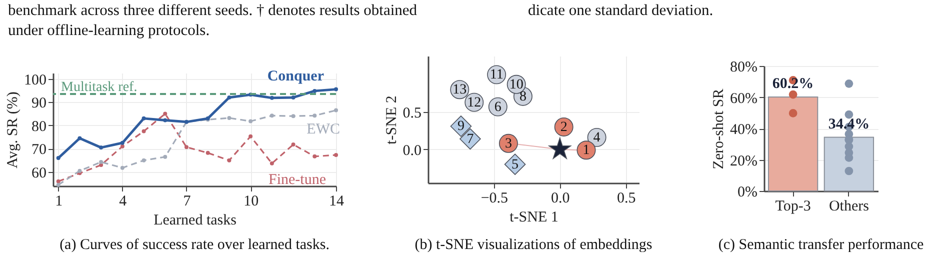 This screenshot has width=945, height=276. Describe the element at coordinates (392, 120) in the screenshot. I see `y-axis-title: t-SNE 2` at that location.